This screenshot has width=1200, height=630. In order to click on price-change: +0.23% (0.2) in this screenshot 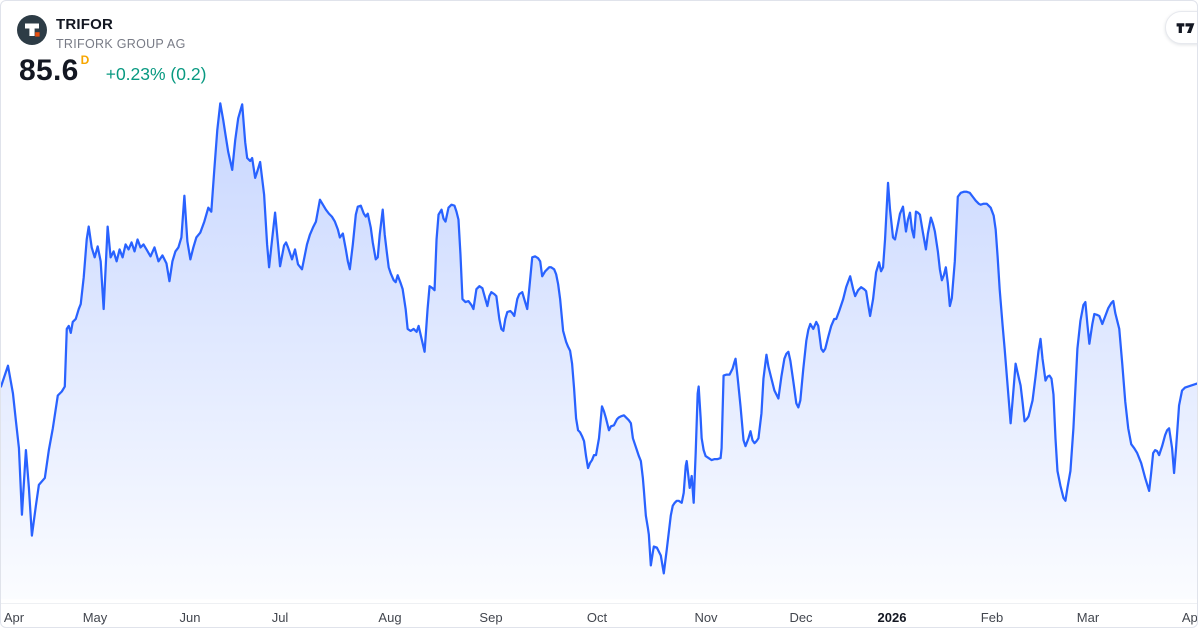, I will do `click(156, 74)`.